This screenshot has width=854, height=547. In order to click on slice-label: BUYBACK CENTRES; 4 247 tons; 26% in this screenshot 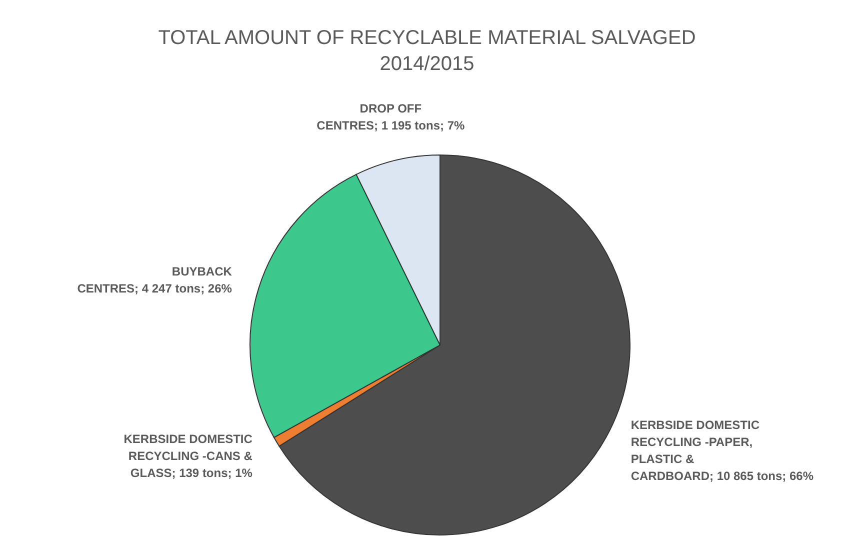, I will do `click(154, 280)`.